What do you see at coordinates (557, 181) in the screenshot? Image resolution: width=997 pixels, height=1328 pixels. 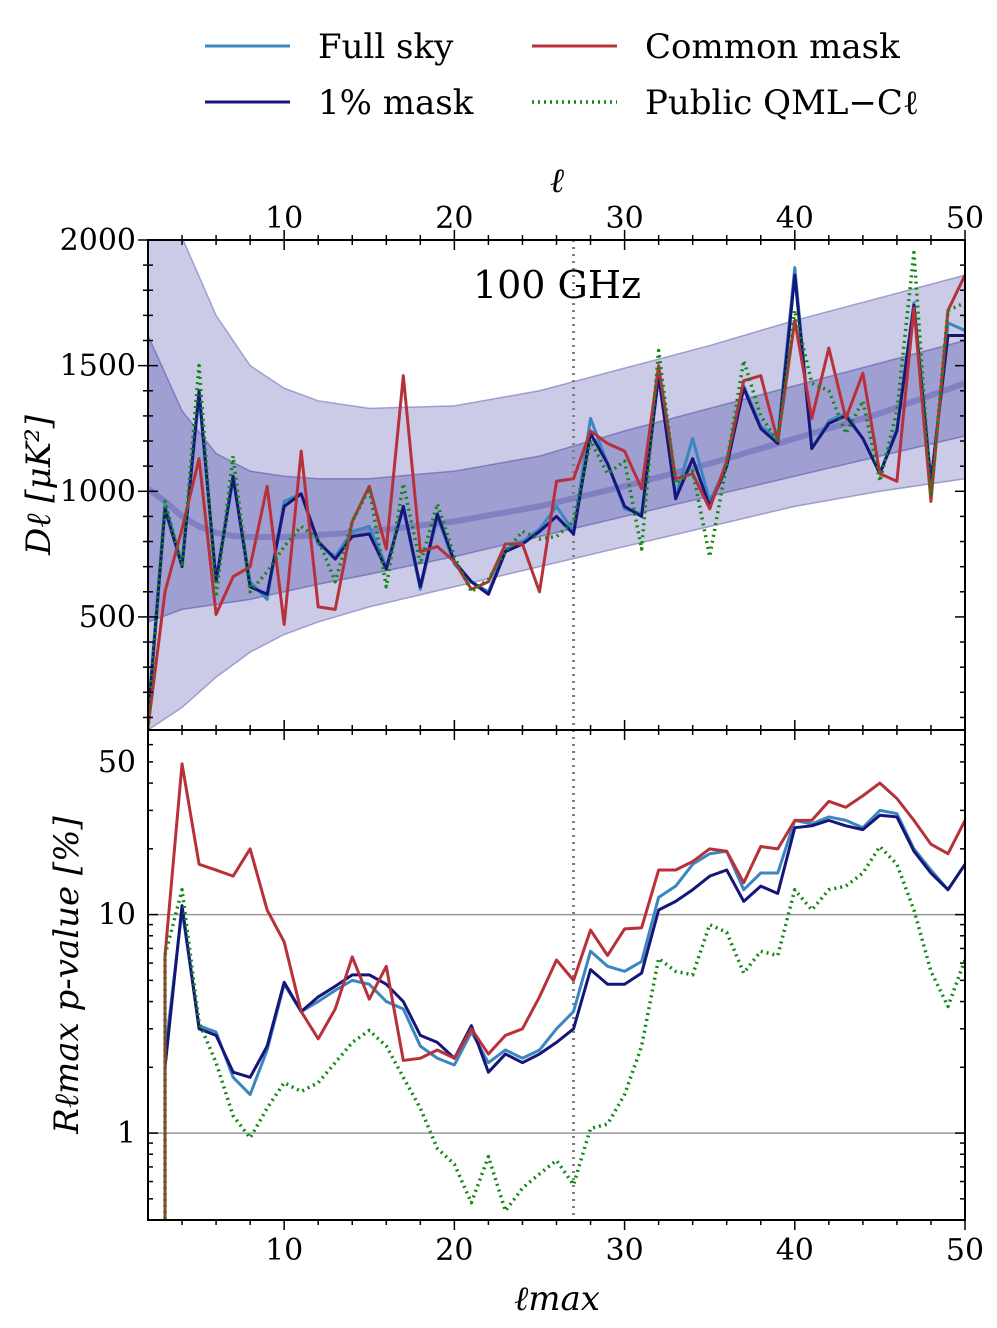 I see `top-xaxis-title: ℓ` at bounding box center [557, 181].